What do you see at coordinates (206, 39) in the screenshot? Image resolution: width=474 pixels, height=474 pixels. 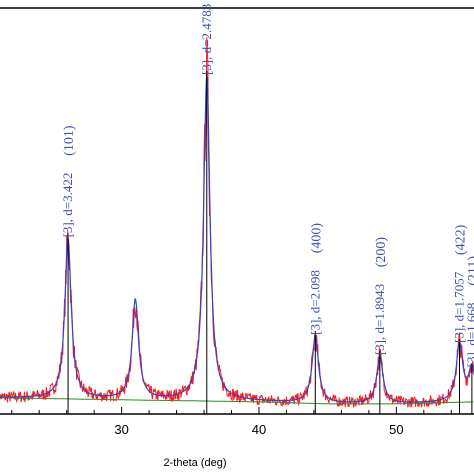 I see `peak-label-2: [3], d=2.4783` at bounding box center [206, 39].